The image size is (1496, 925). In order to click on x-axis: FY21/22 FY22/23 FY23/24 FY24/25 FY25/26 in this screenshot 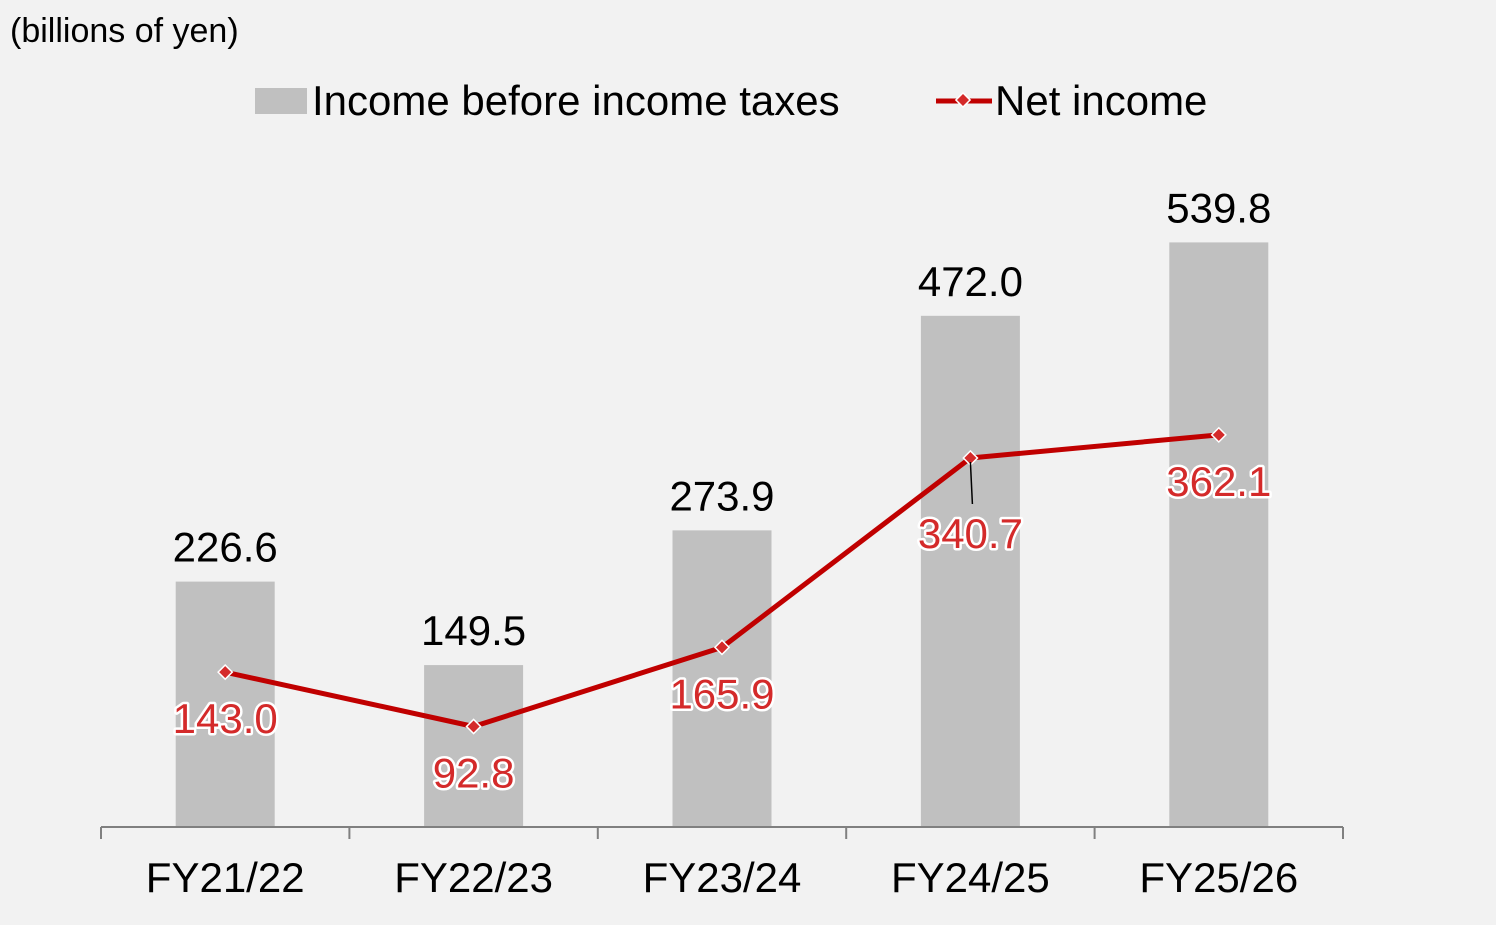, I will do `click(722, 863)`.